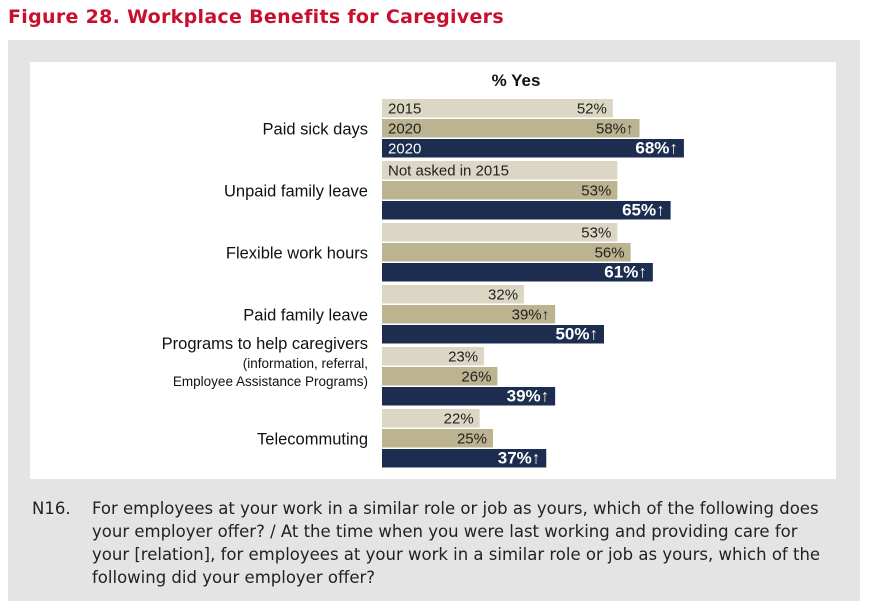  What do you see at coordinates (643, 210) in the screenshot?
I see `bar-value-label: 65%↑` at bounding box center [643, 210].